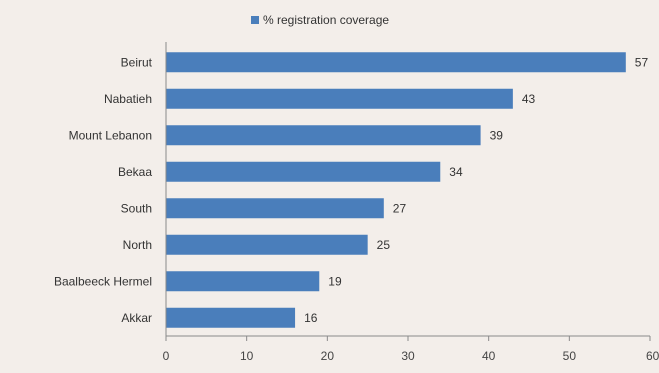 This screenshot has height=373, width=659. Describe the element at coordinates (408, 356) in the screenshot. I see `x-tick-label: 30` at that location.